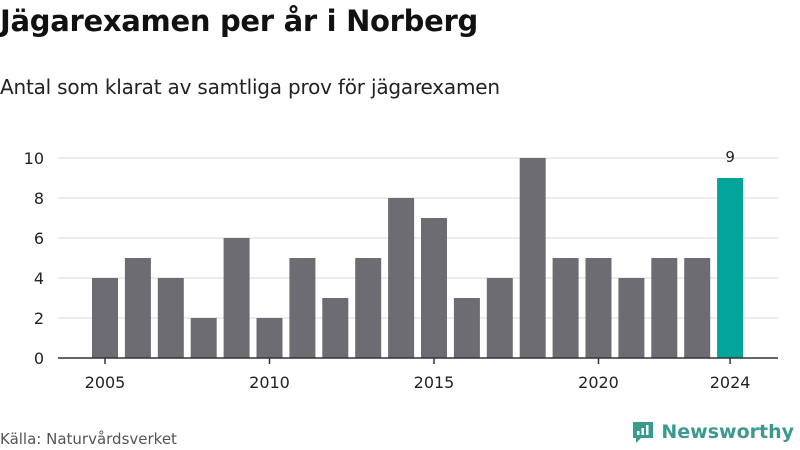 The image size is (800, 450). Describe the element at coordinates (239, 21) in the screenshot. I see `chart-title: Jägarexamen per år i Norberg` at that location.